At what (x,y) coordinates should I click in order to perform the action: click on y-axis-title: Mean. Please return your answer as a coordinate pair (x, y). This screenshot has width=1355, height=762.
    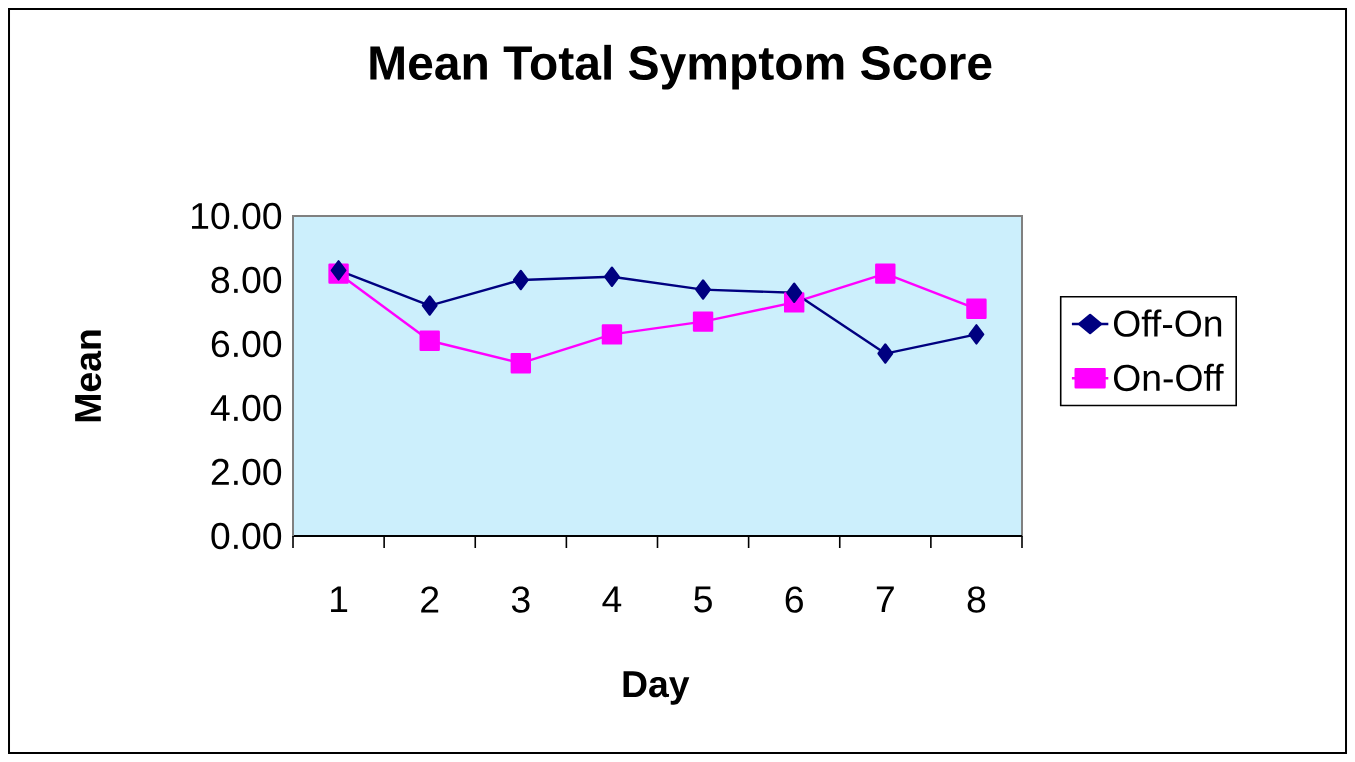
    Looking at the image, I should click on (88, 376).